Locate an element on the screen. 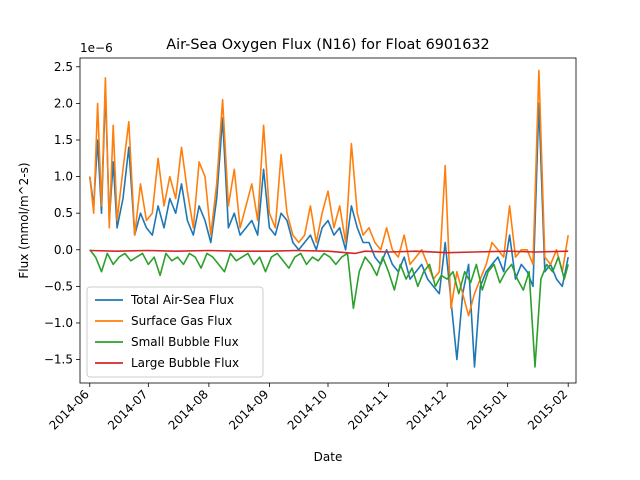 The height and width of the screenshot is (480, 640). y-tick-label: 0.5 is located at coordinates (63, 213).